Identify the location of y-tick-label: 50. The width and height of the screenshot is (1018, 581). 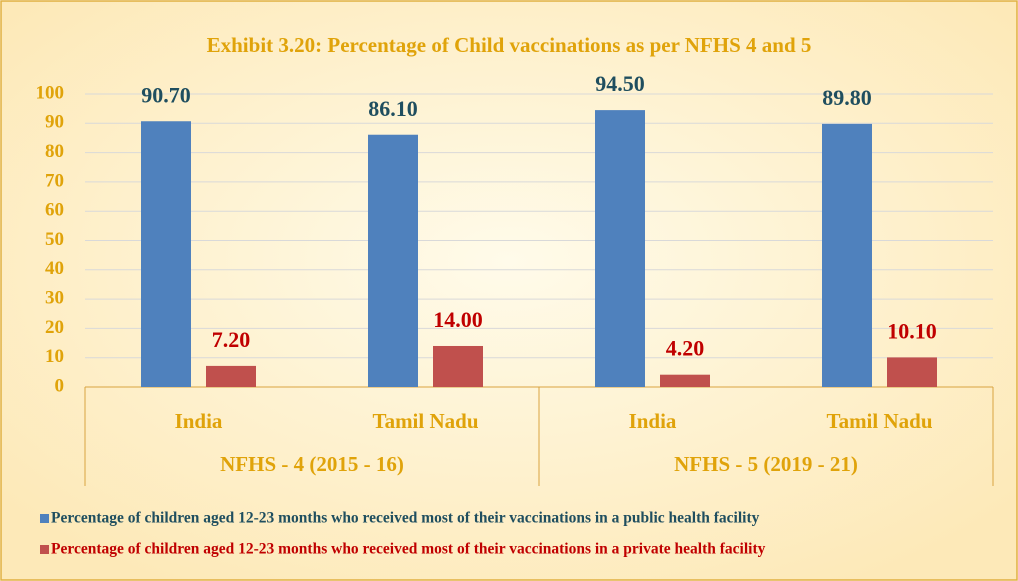
(54, 239).